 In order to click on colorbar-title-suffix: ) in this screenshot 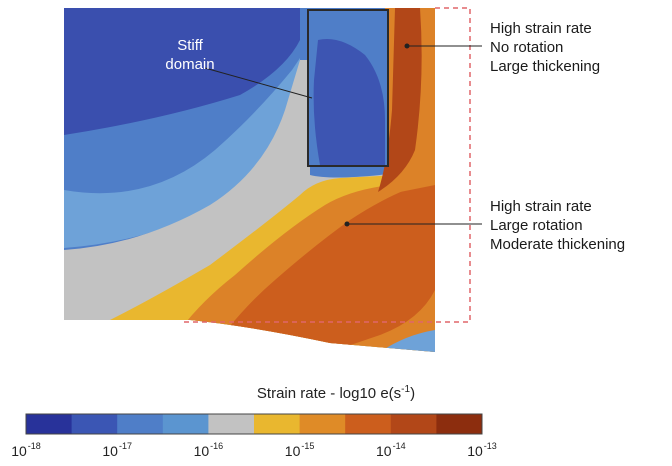, I will do `click(413, 393)`.